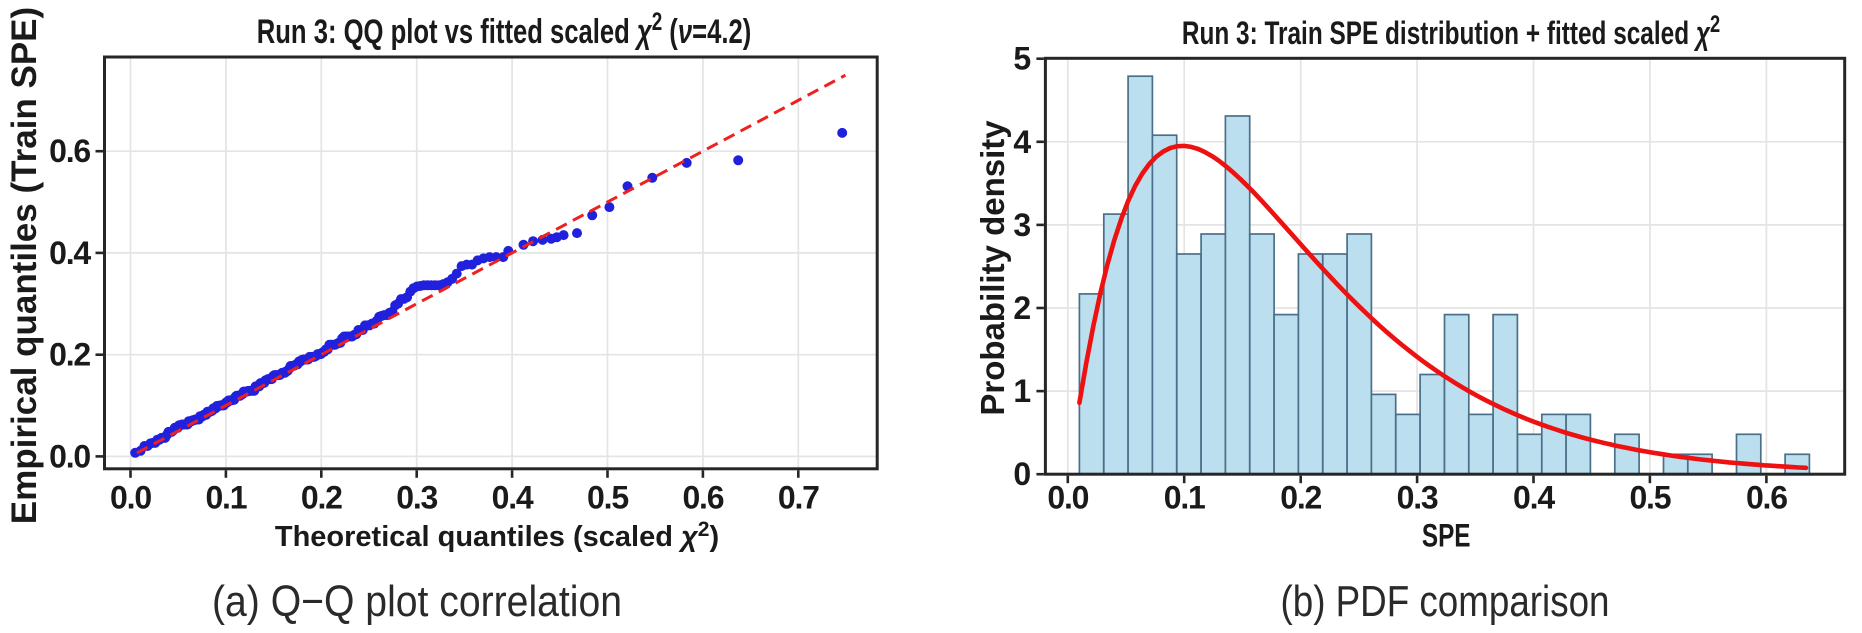 The width and height of the screenshot is (1862, 633). I want to click on svg-text: SPE, so click(1446, 537).